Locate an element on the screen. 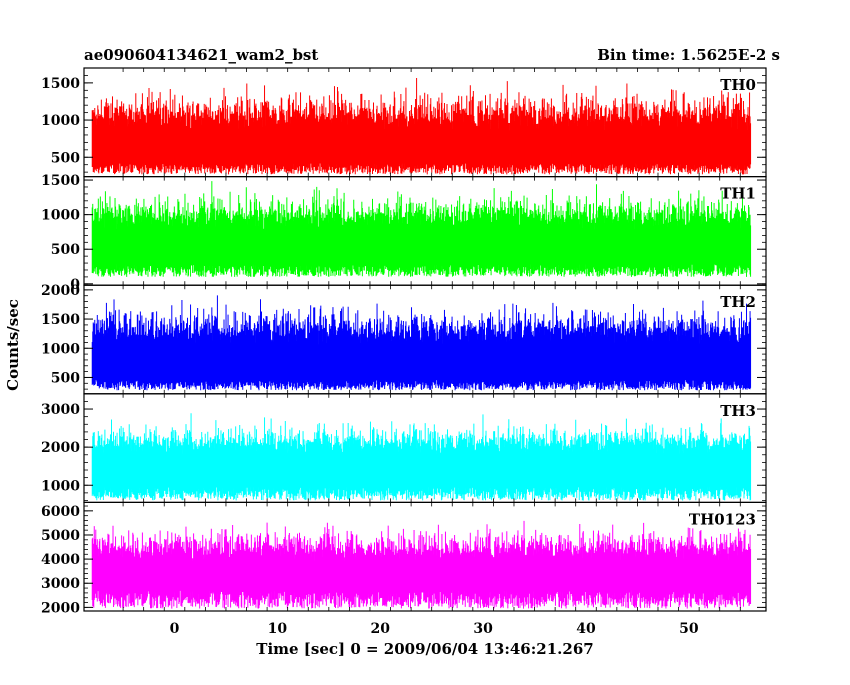 Image resolution: width=850 pixels, height=685 pixels. panel-frame is located at coordinates (425, 556).